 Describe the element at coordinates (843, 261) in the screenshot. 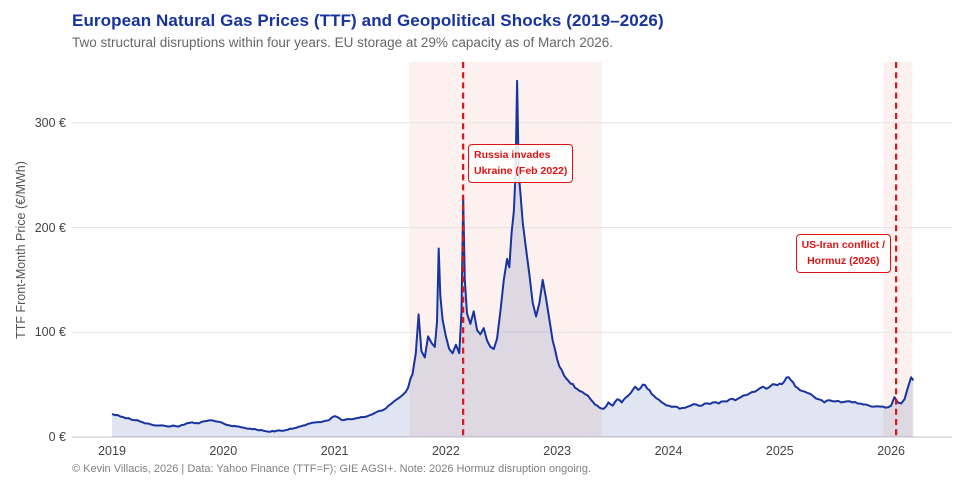

I see `annotation-text-line: Hormuz (2026)` at that location.